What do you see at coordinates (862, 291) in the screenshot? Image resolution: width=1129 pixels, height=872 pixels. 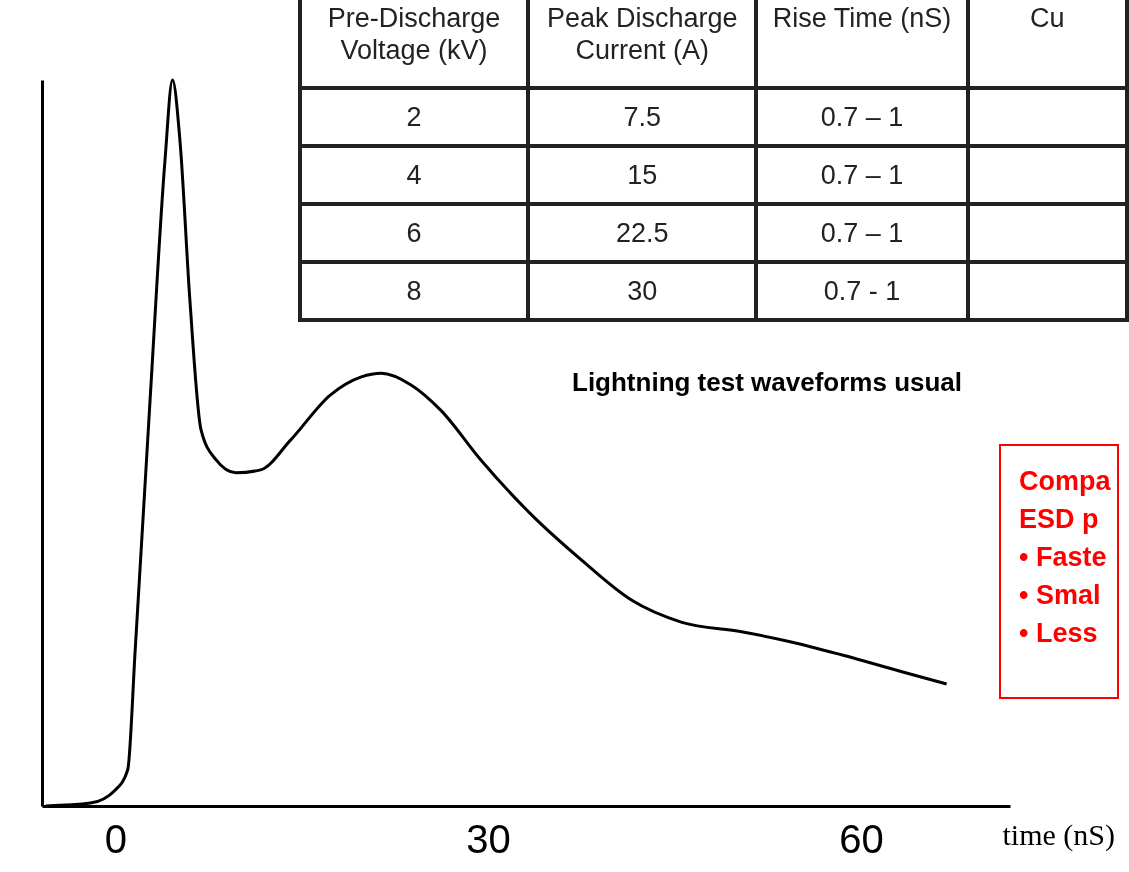 I see `annotation: 0.7 - 1` at bounding box center [862, 291].